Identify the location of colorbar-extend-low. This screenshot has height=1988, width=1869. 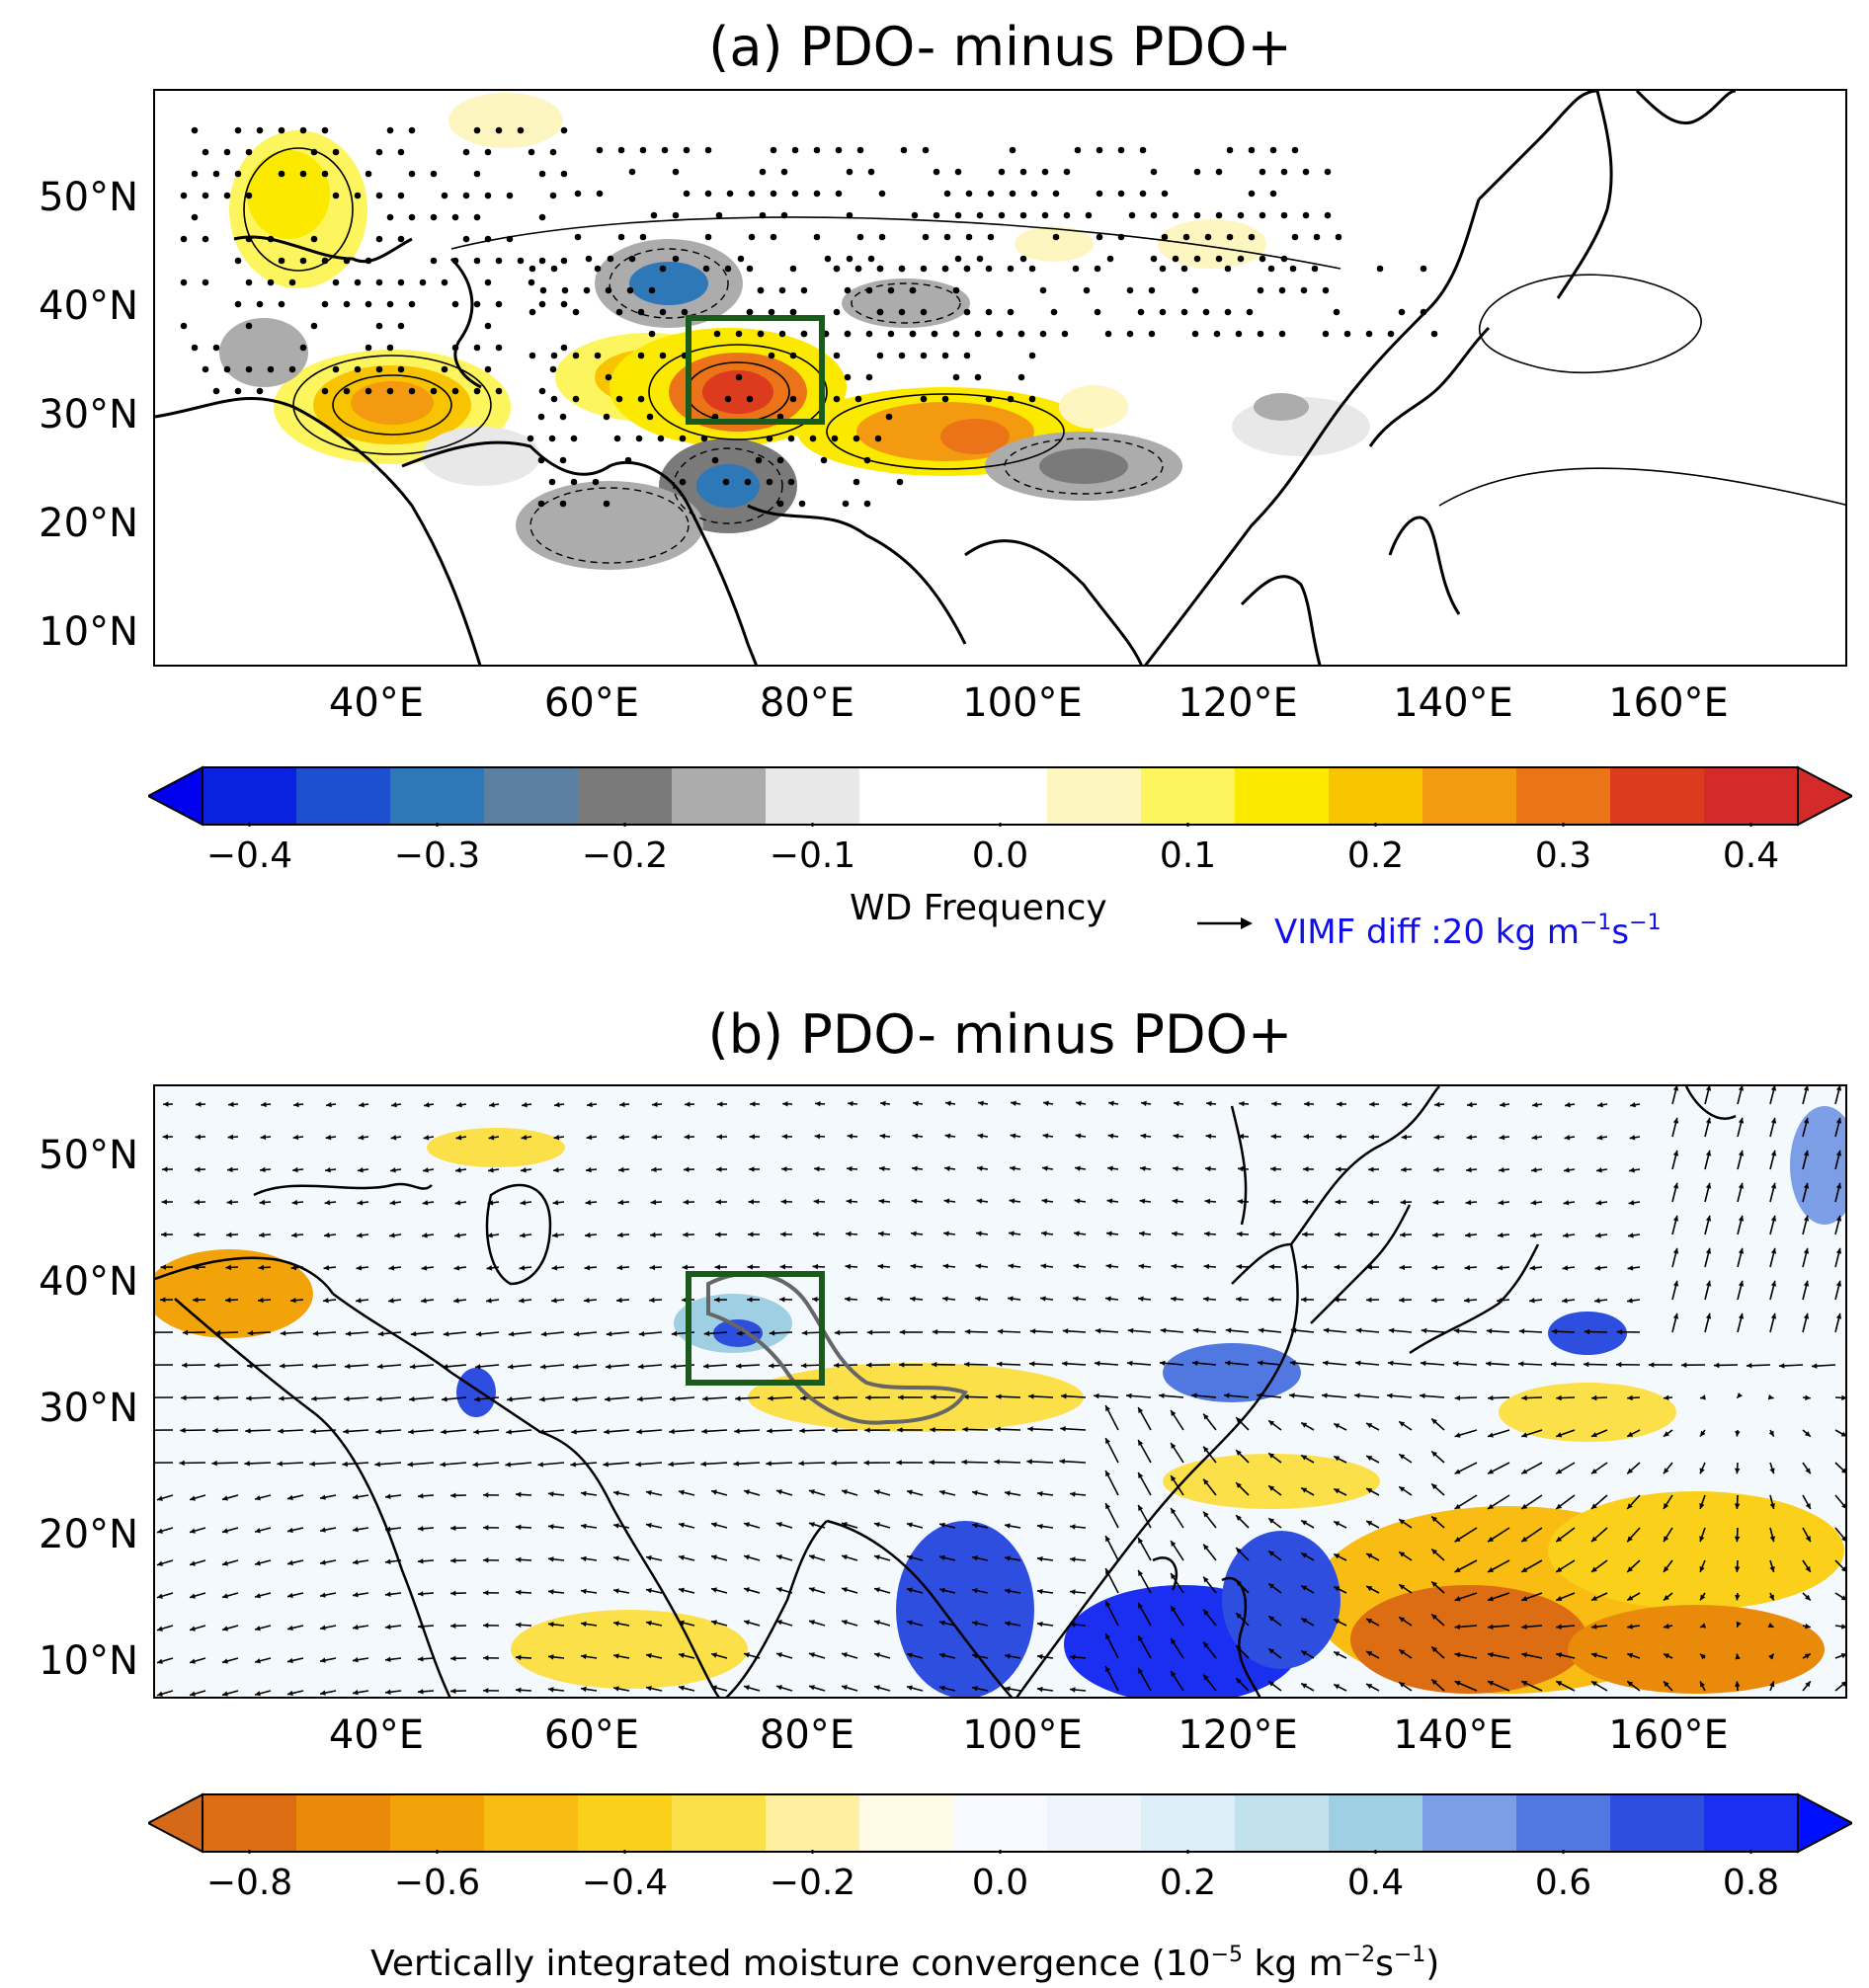
(176, 796).